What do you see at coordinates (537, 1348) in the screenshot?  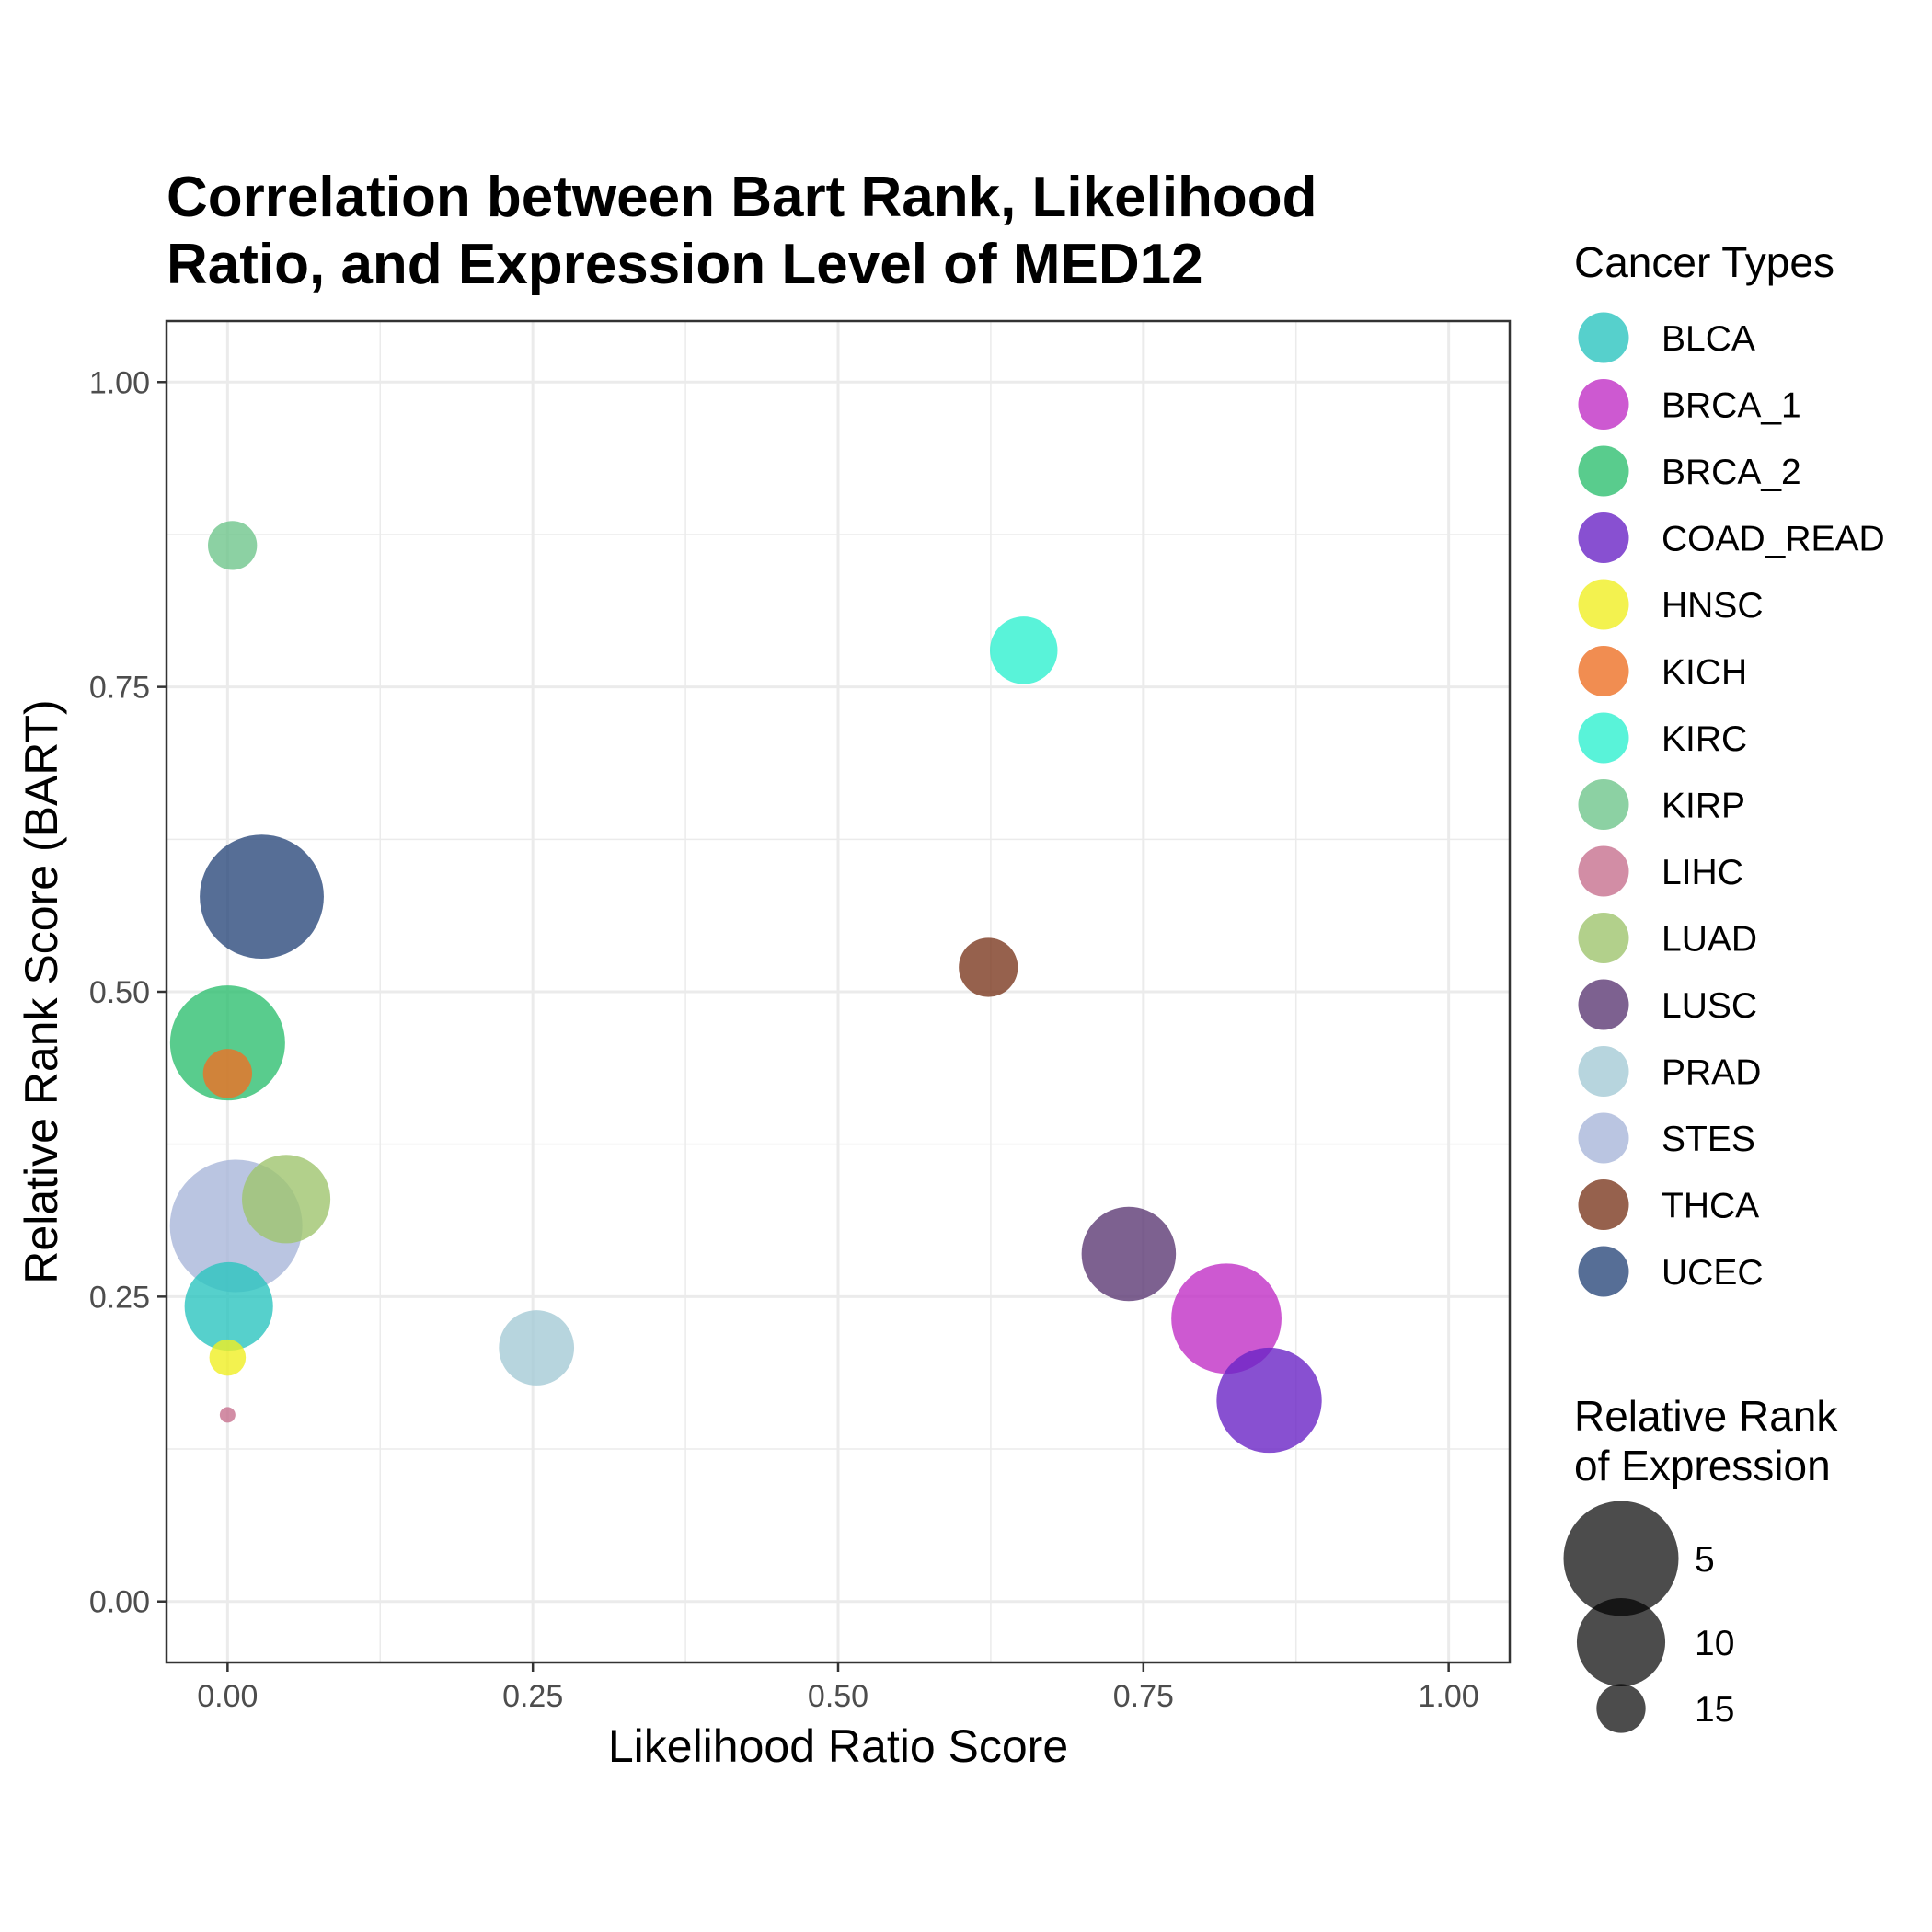 I see `data-point-prad` at bounding box center [537, 1348].